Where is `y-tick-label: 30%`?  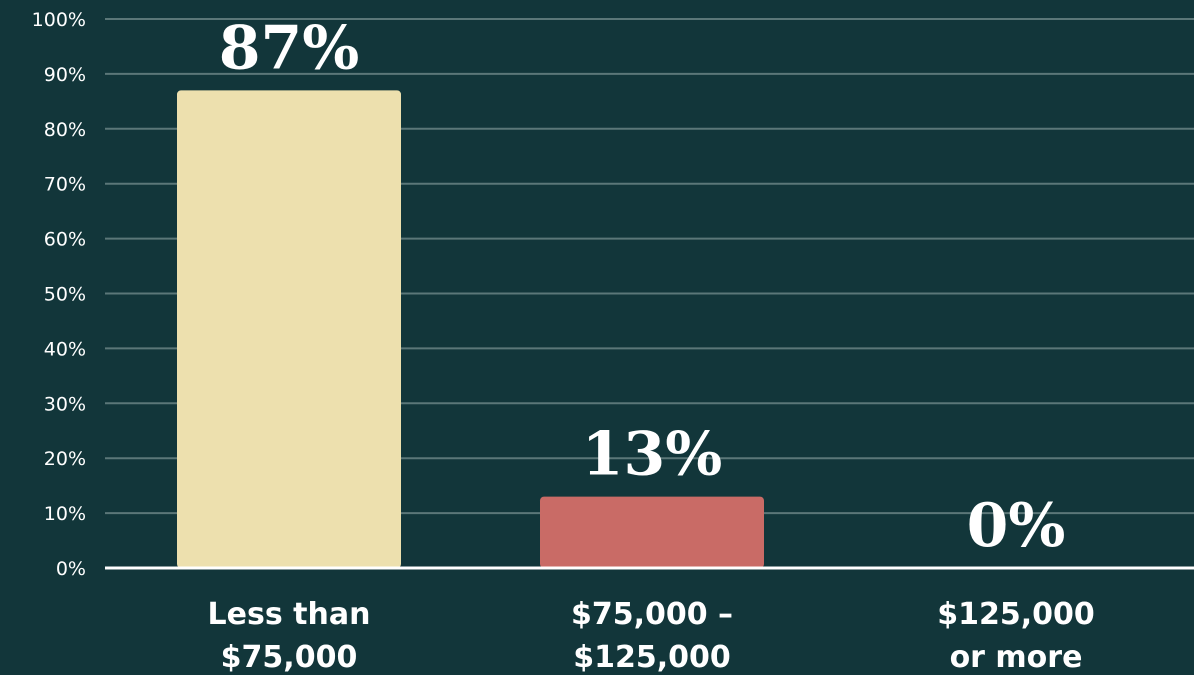 y-tick-label: 30% is located at coordinates (65, 404).